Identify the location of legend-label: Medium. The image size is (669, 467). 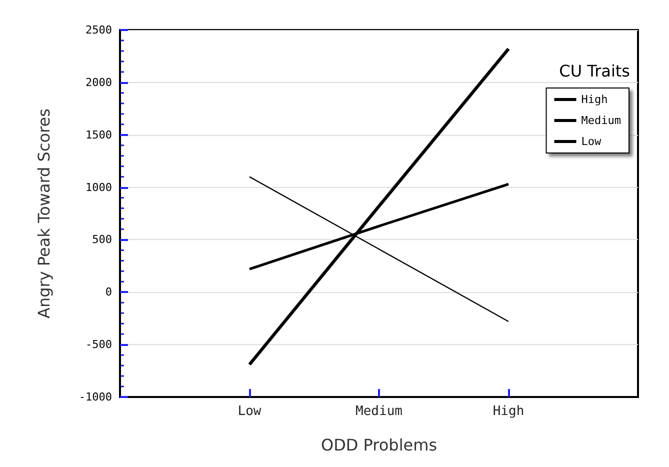
(601, 120).